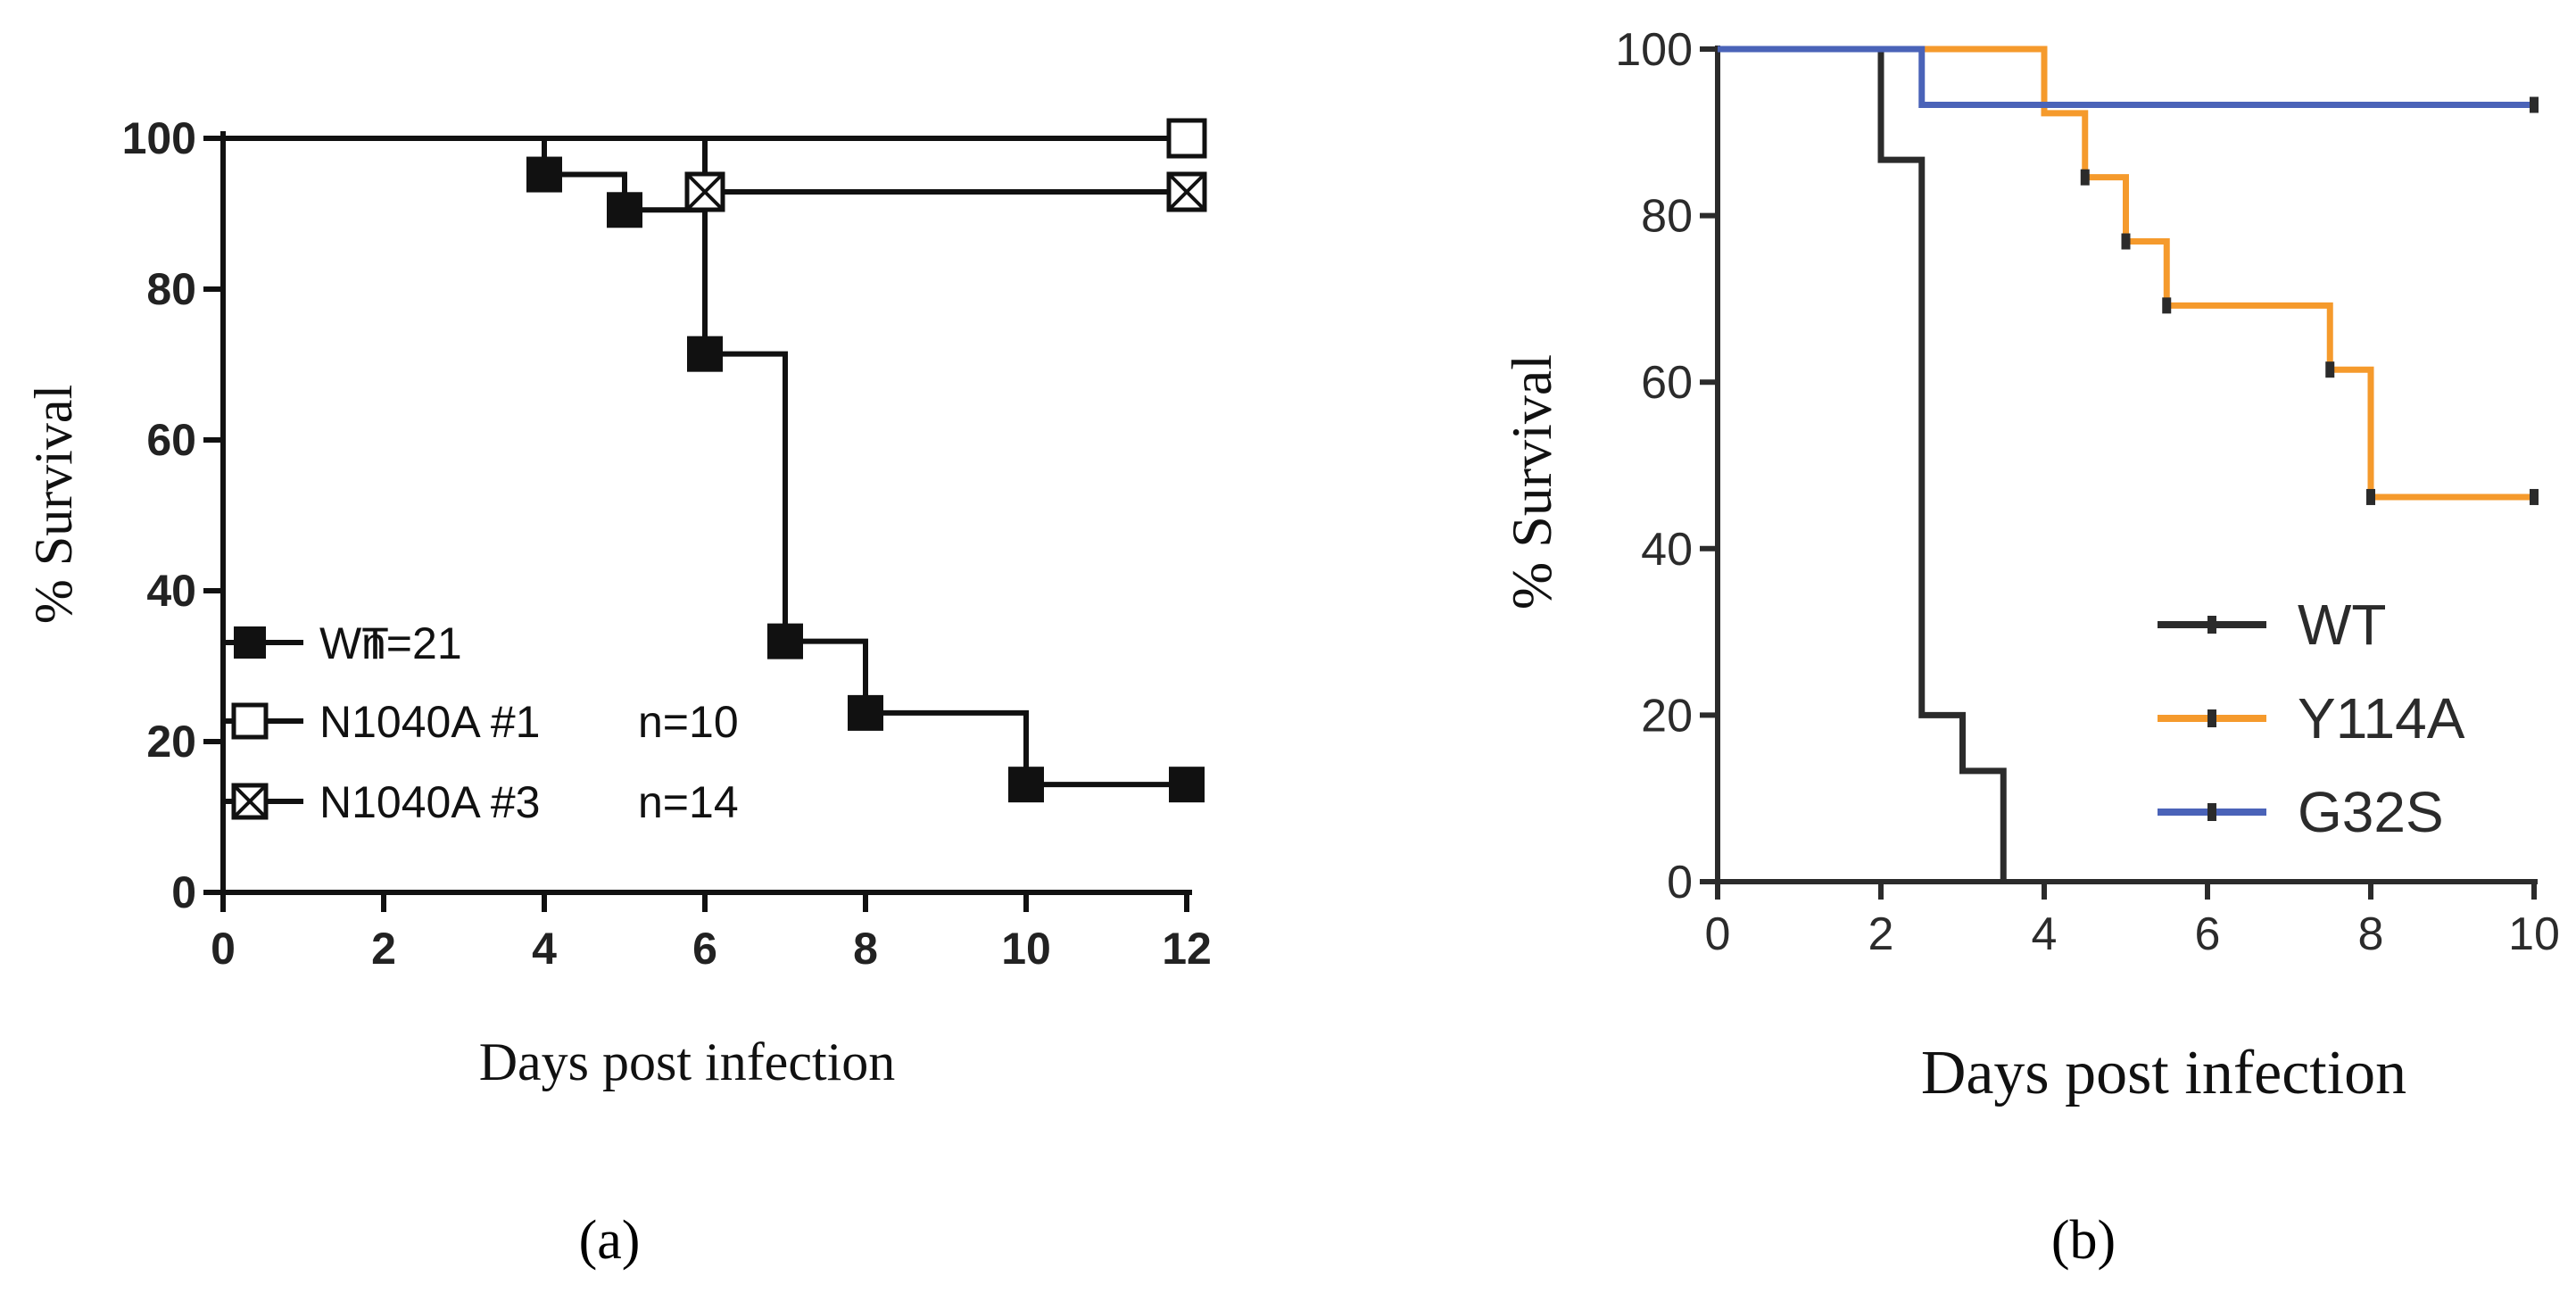  Describe the element at coordinates (1187, 949) in the screenshot. I see `x-tick-label: 12` at that location.